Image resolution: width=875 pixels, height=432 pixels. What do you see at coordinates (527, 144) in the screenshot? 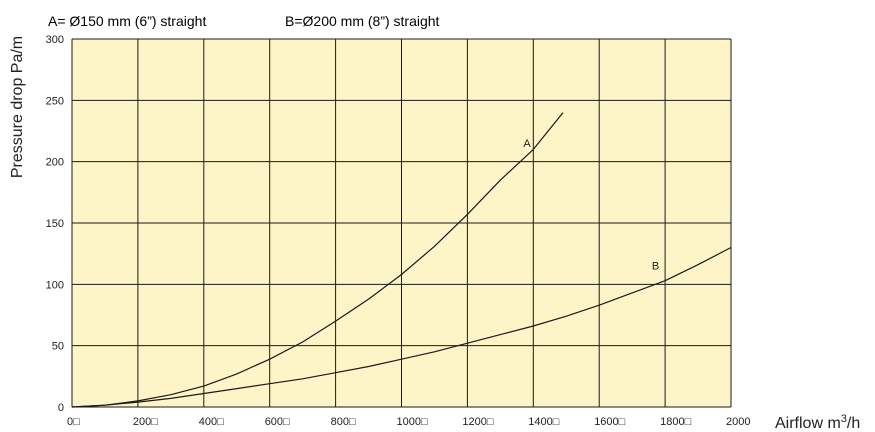
I see `curve-label-a: A` at bounding box center [527, 144].